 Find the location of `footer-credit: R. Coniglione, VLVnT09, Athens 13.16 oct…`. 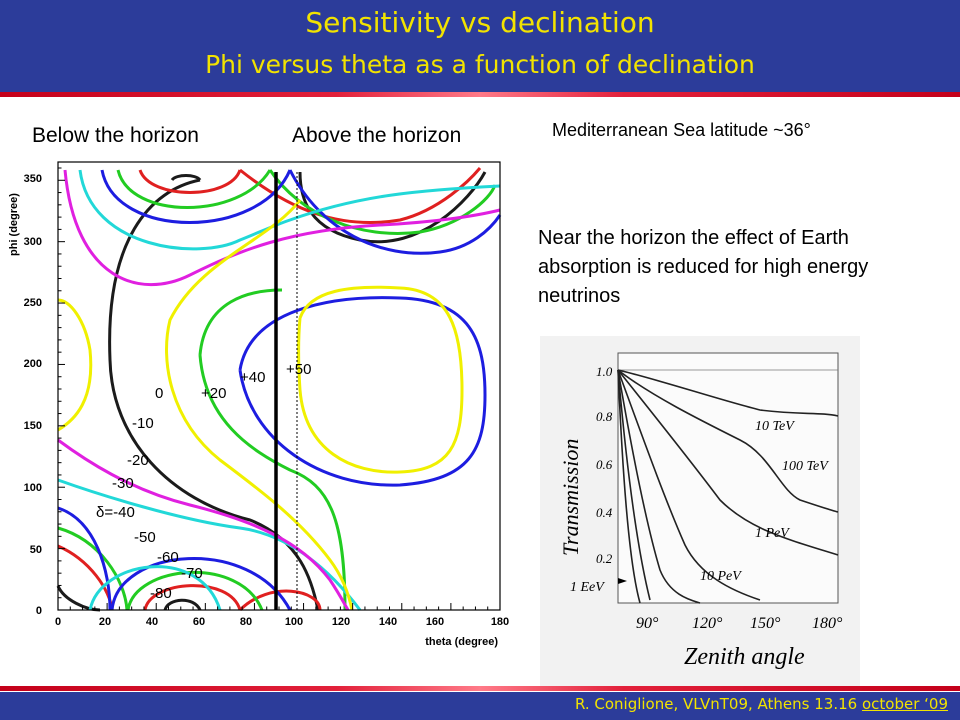

footer-credit: R. Coniglione, VLVnT09, Athens 13.16 oct… is located at coordinates (761, 704).